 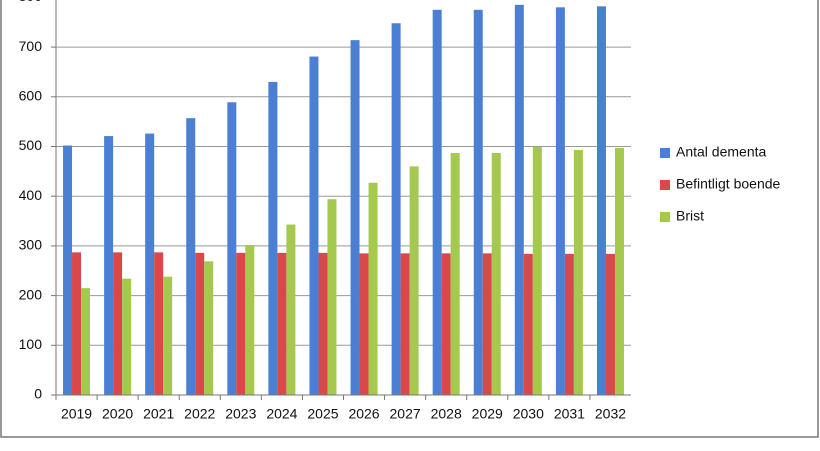 What do you see at coordinates (31, 245) in the screenshot?
I see `y-tick-label: 300` at bounding box center [31, 245].